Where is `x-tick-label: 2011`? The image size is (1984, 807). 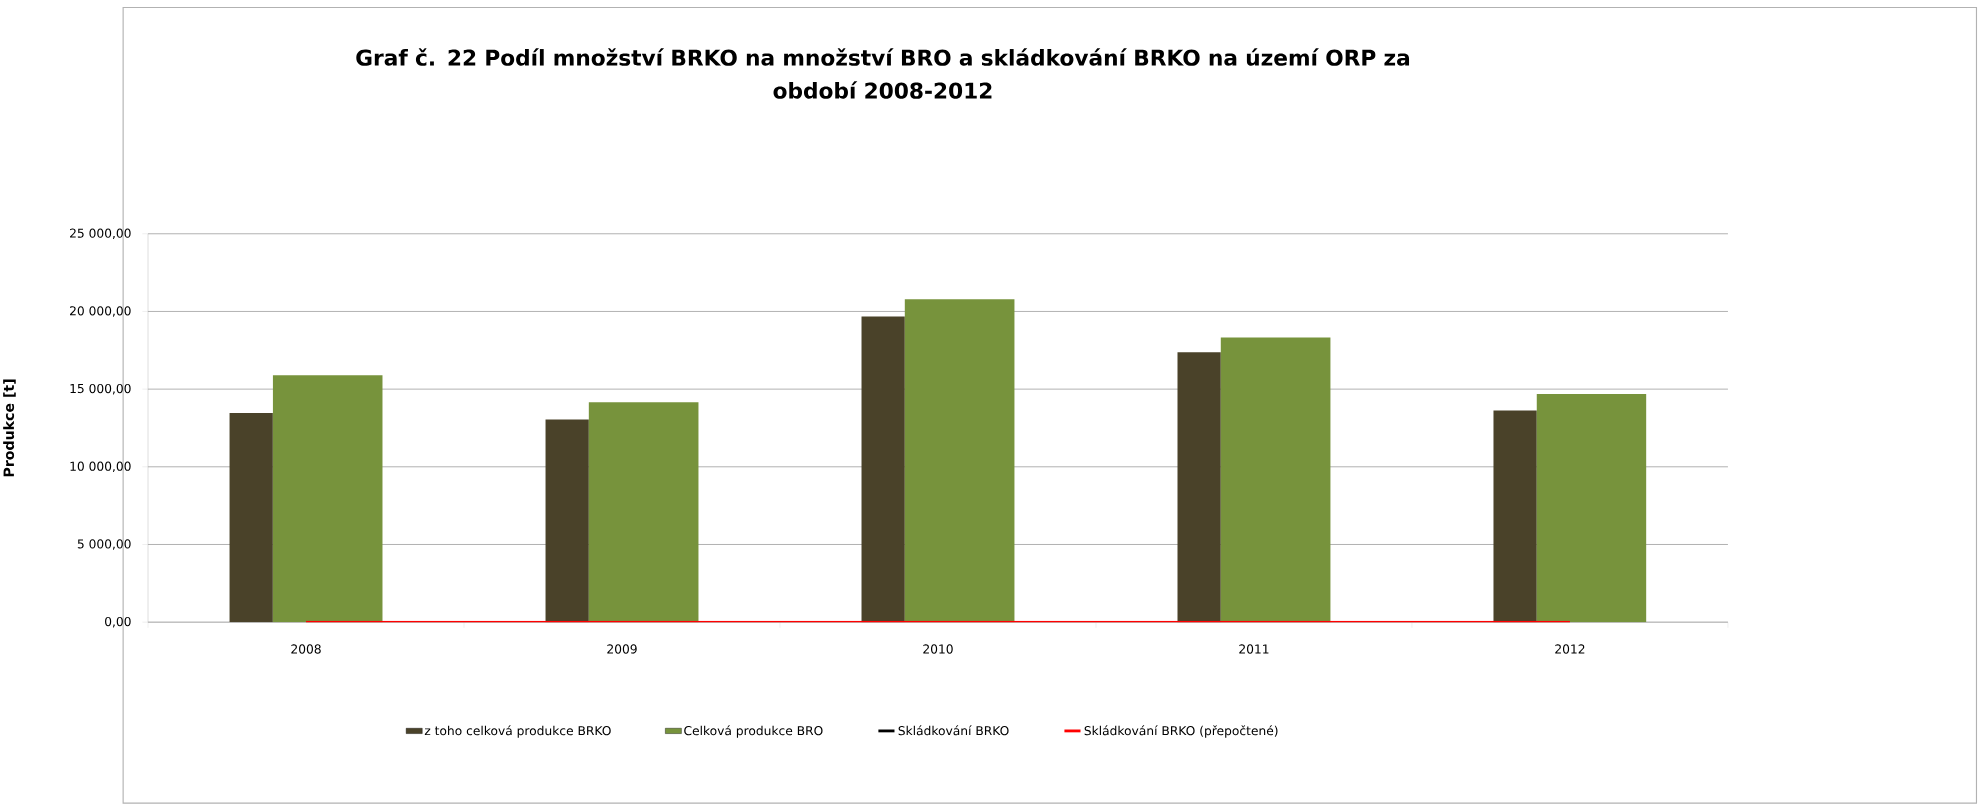 x-tick-label: 2011 is located at coordinates (1254, 649).